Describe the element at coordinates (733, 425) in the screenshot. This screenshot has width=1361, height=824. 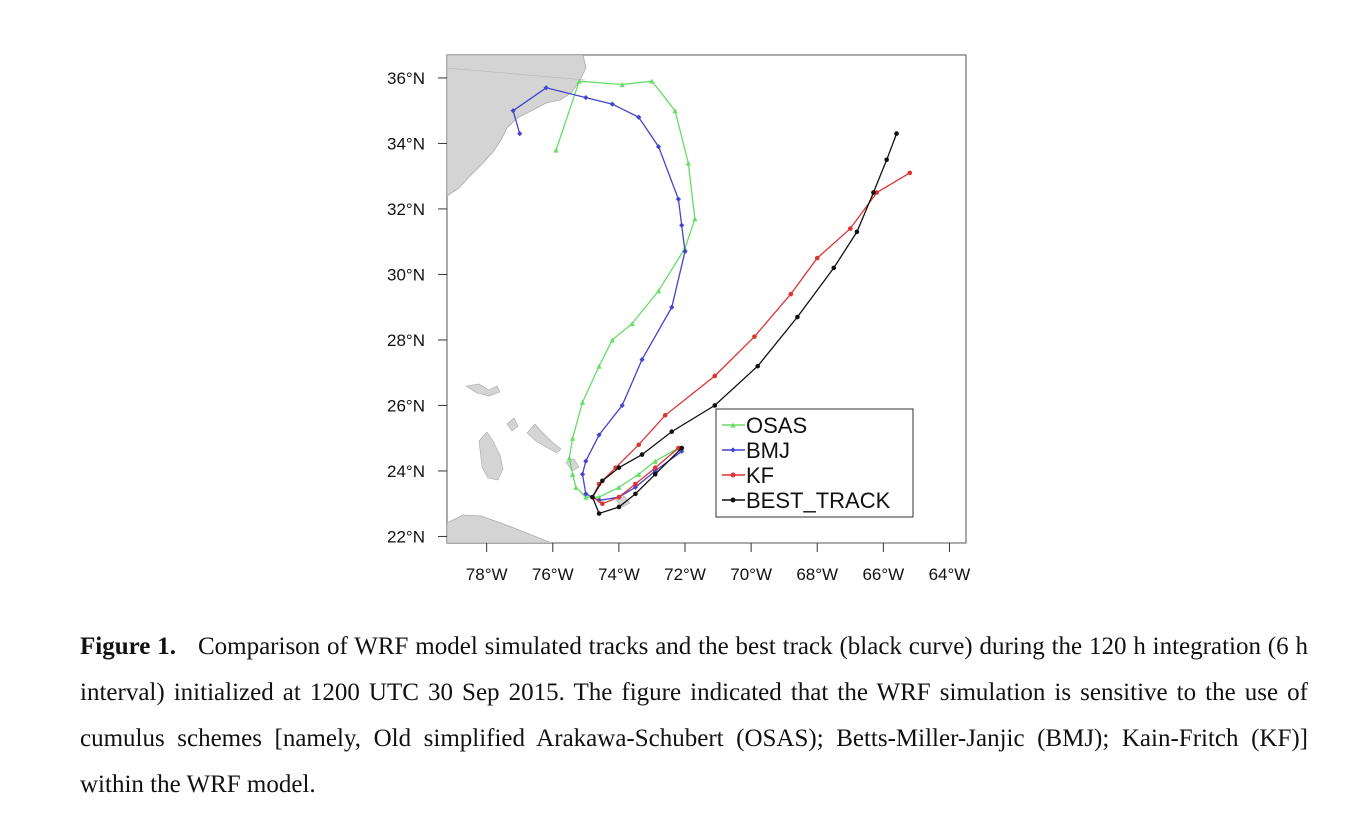
I see `legend-marker-osas` at that location.